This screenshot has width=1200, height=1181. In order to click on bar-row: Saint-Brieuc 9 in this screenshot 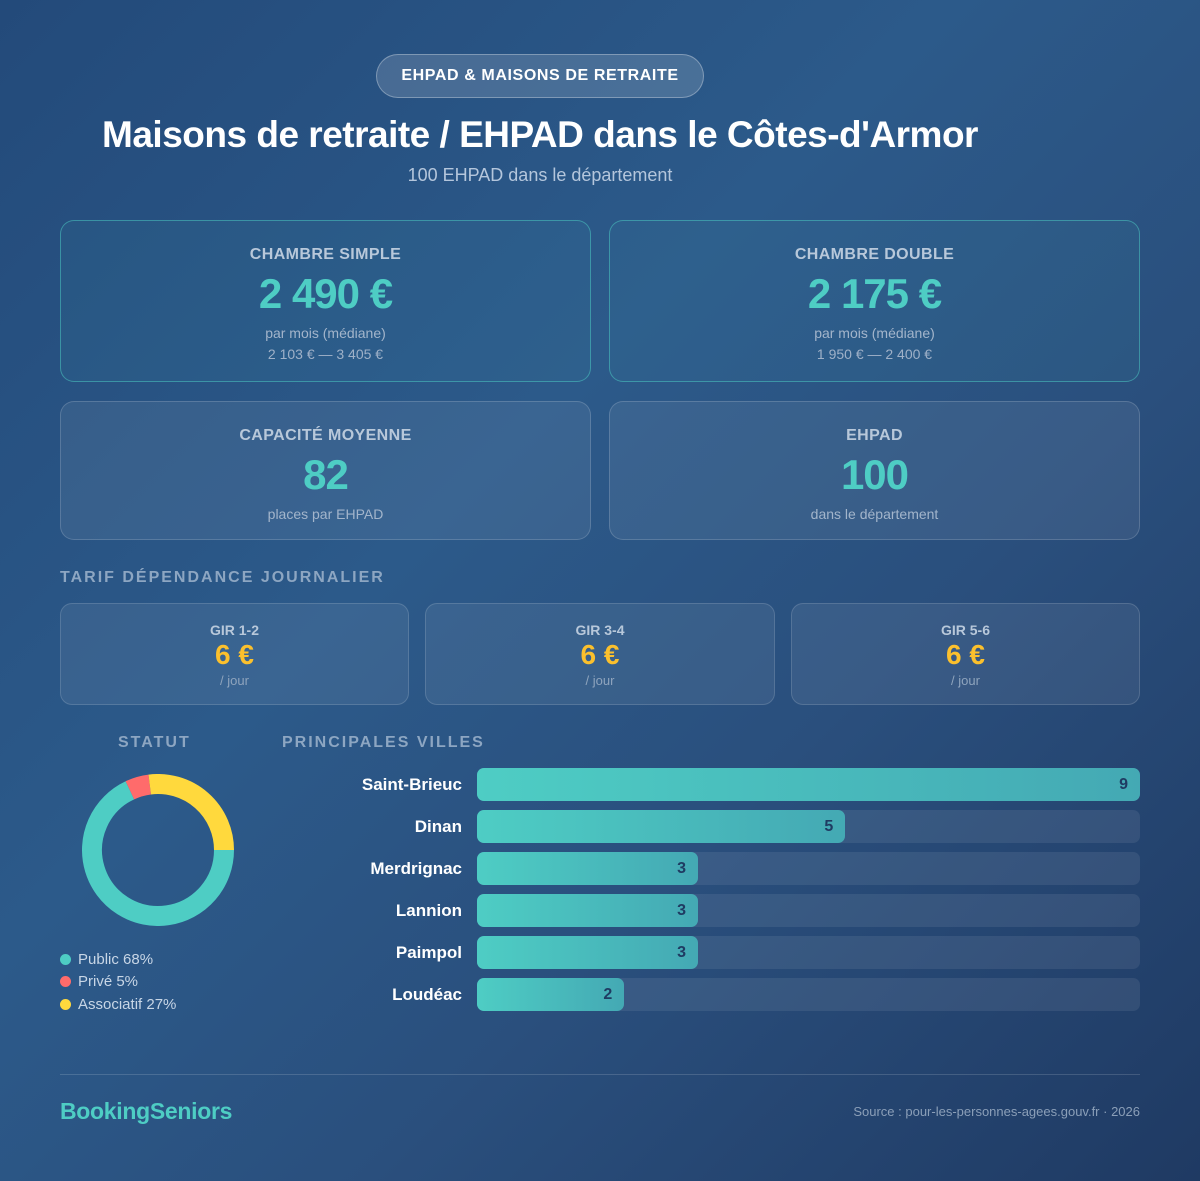, I will do `click(711, 784)`.